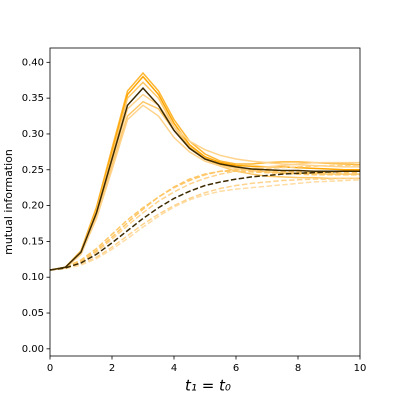 The image size is (400, 400). What do you see at coordinates (360, 368) in the screenshot?
I see `x-tick-label: 10` at bounding box center [360, 368].